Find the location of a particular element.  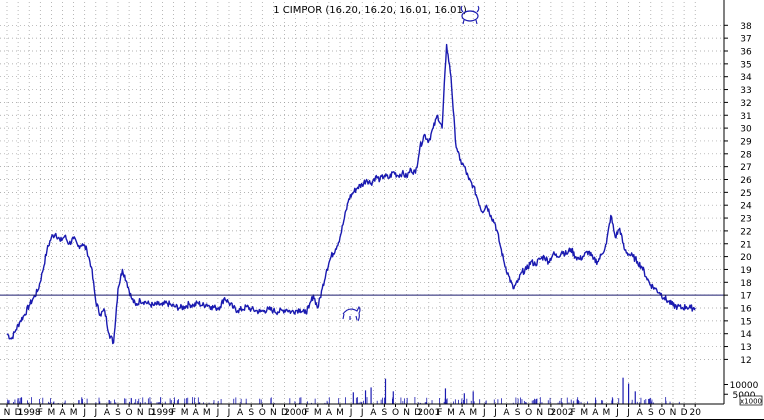

y-tick-label: 12 is located at coordinates (745, 361).